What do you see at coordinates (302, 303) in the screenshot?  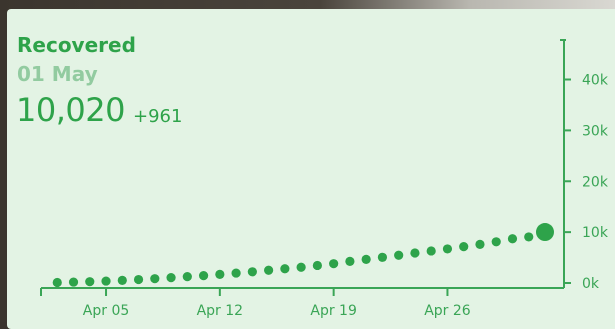 I see `x-axis: Apr 05 Apr 12 Apr 19 Apr 26` at bounding box center [302, 303].